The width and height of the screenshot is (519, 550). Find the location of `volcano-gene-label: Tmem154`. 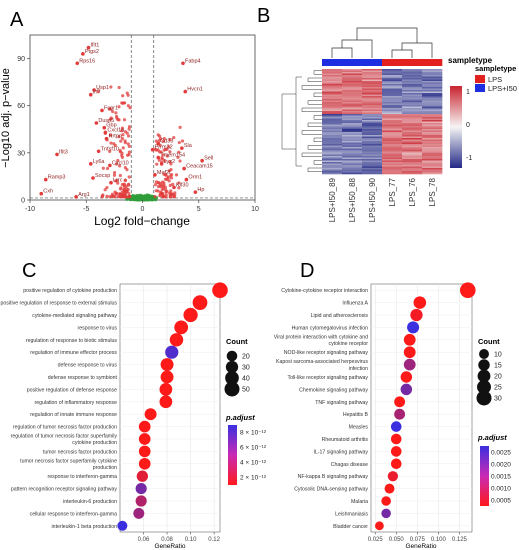

volcano-gene-label: Tmem154 is located at coordinates (172, 156).